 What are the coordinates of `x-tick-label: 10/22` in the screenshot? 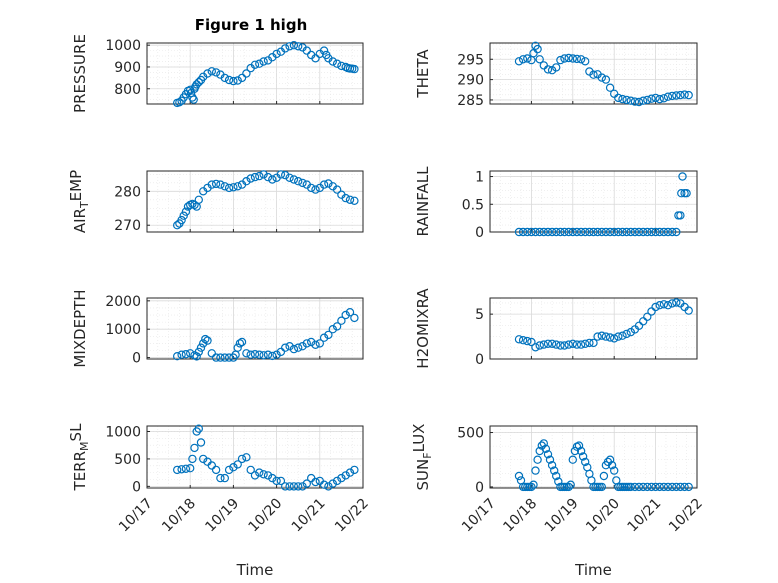 It's located at (686, 516).